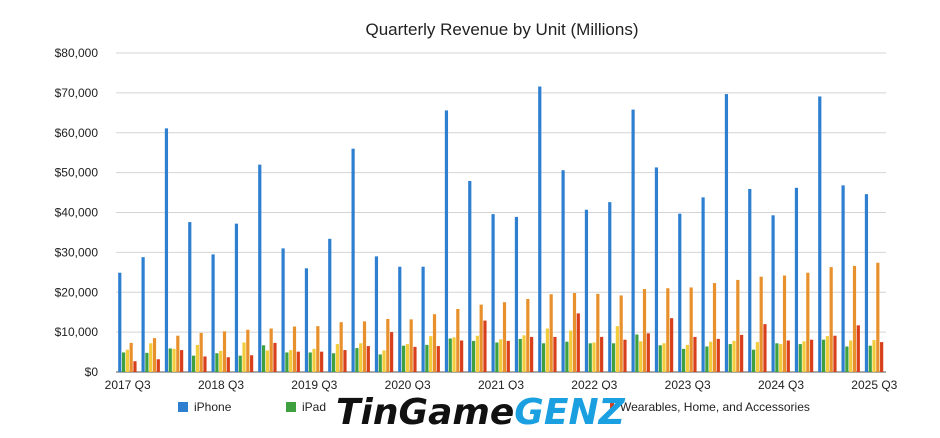 The image size is (940, 438). Describe the element at coordinates (314, 385) in the screenshot. I see `x-tick-label: 2019 Q3` at that location.